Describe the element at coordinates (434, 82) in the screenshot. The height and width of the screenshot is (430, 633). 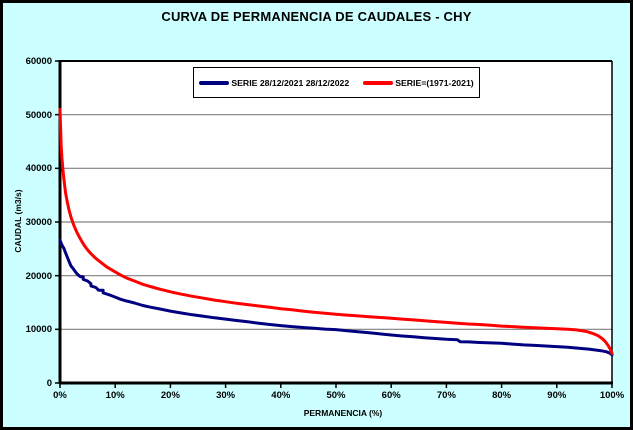
I see `legend-label: SERIE=(1971-2021)` at that location.